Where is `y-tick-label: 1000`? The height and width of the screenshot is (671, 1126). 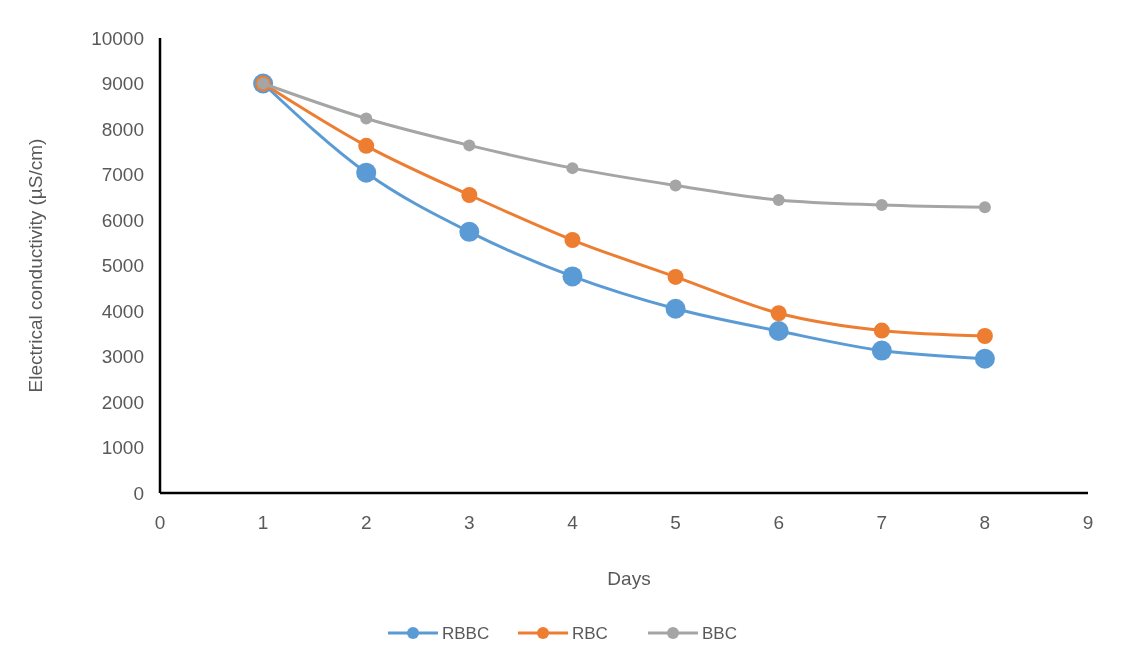 y-tick-label: 1000 is located at coordinates (122, 447).